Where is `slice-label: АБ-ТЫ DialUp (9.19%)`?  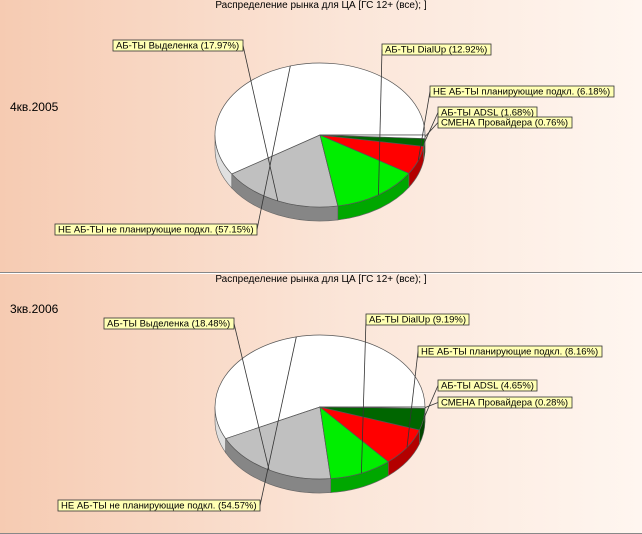
slice-label: АБ-ТЫ DialUp (9.19%) is located at coordinates (417, 320).